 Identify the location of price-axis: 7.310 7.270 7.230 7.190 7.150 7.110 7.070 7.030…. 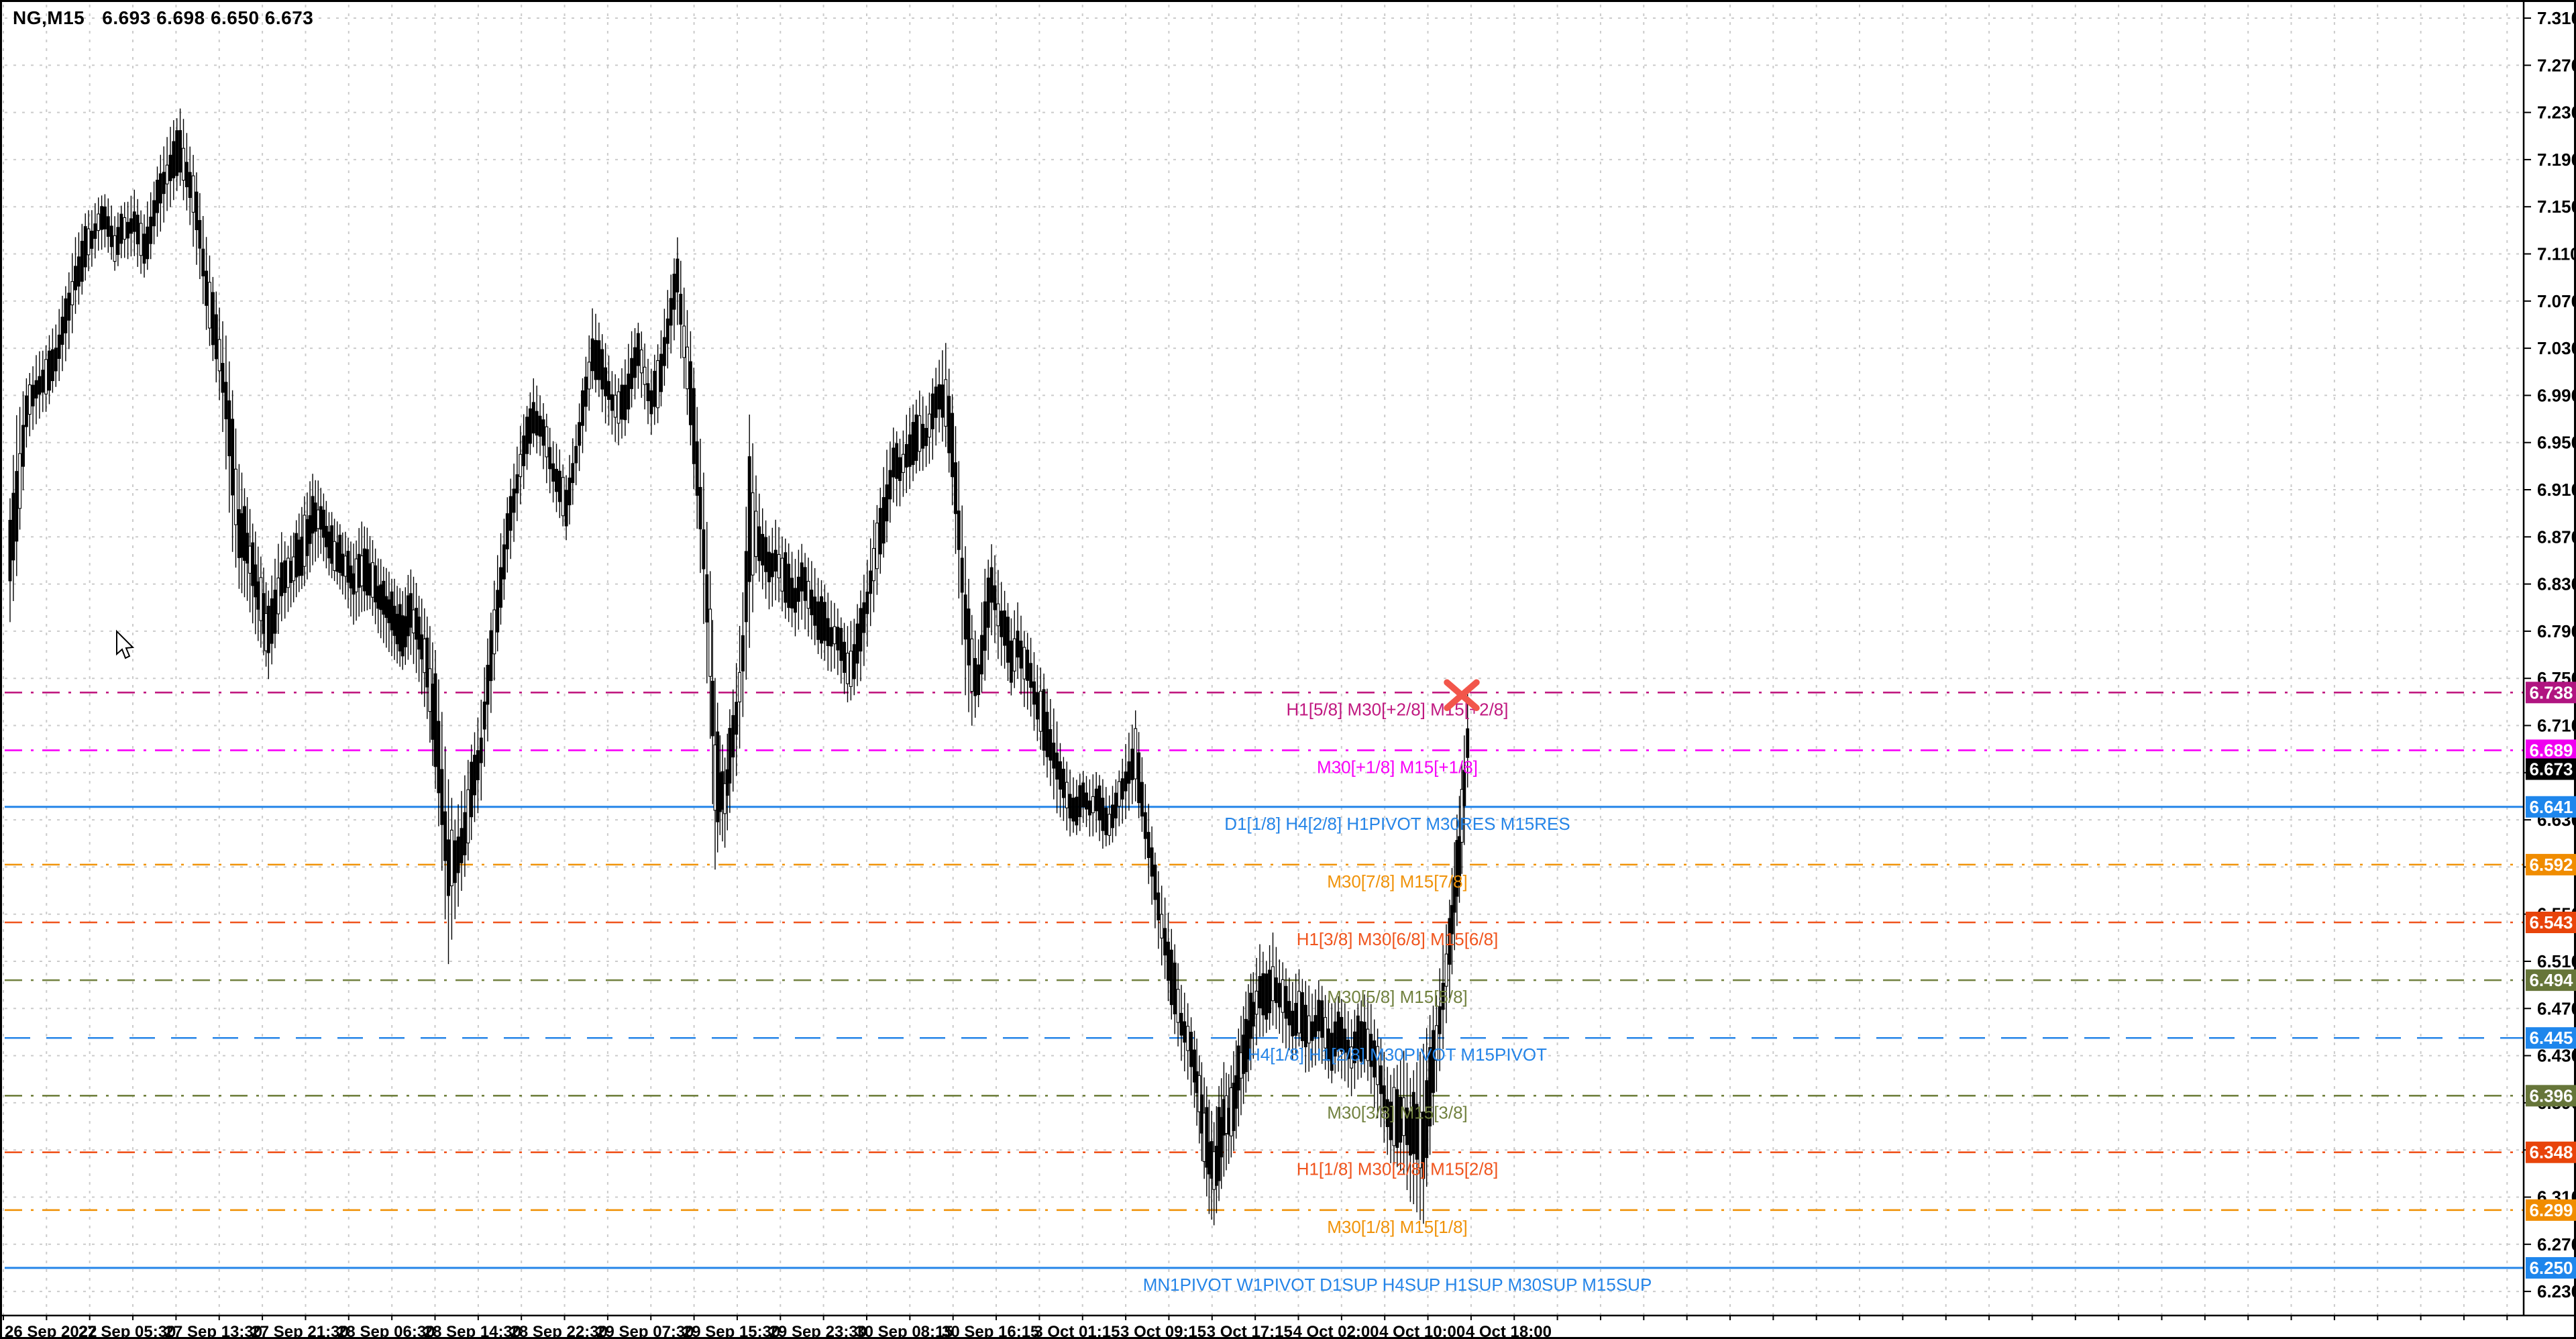
(2550, 654).